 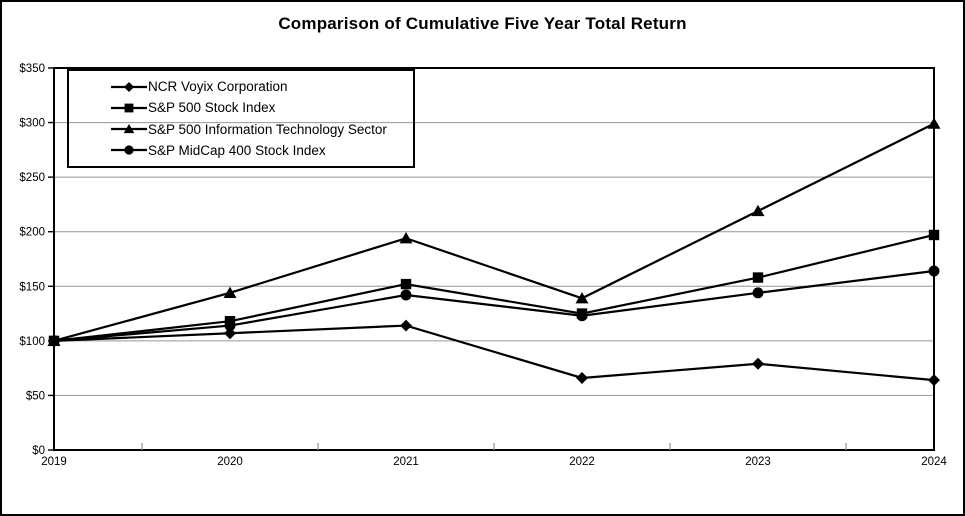 What do you see at coordinates (230, 462) in the screenshot?
I see `x-axis-label: 2020` at bounding box center [230, 462].